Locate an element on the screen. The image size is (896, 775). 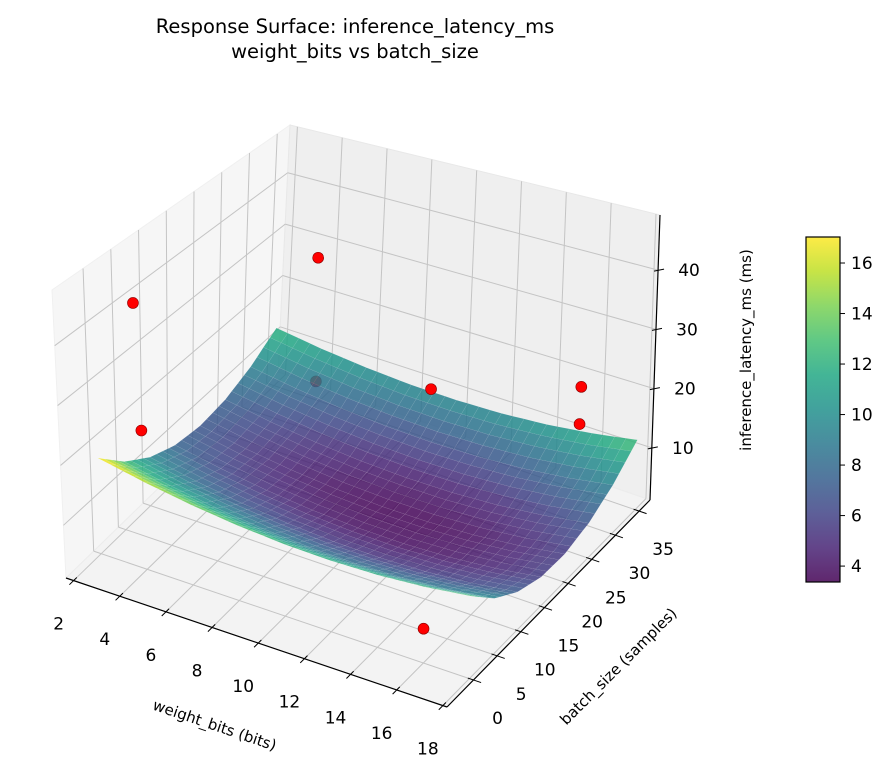
colorbar: 4 6 8 10 12 14 16 is located at coordinates (839, 409).